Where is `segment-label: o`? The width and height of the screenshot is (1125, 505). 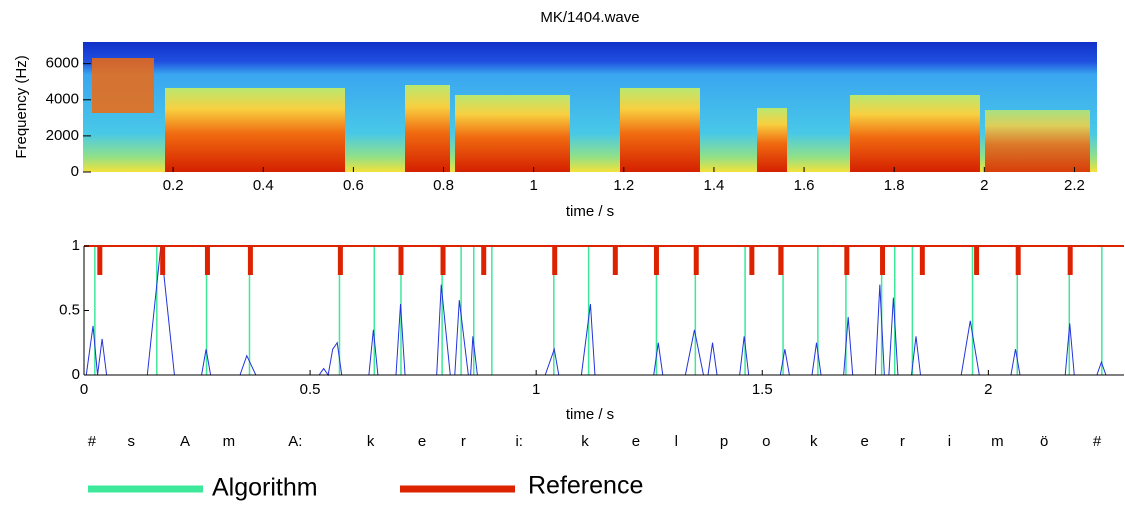
segment-label: o is located at coordinates (766, 441).